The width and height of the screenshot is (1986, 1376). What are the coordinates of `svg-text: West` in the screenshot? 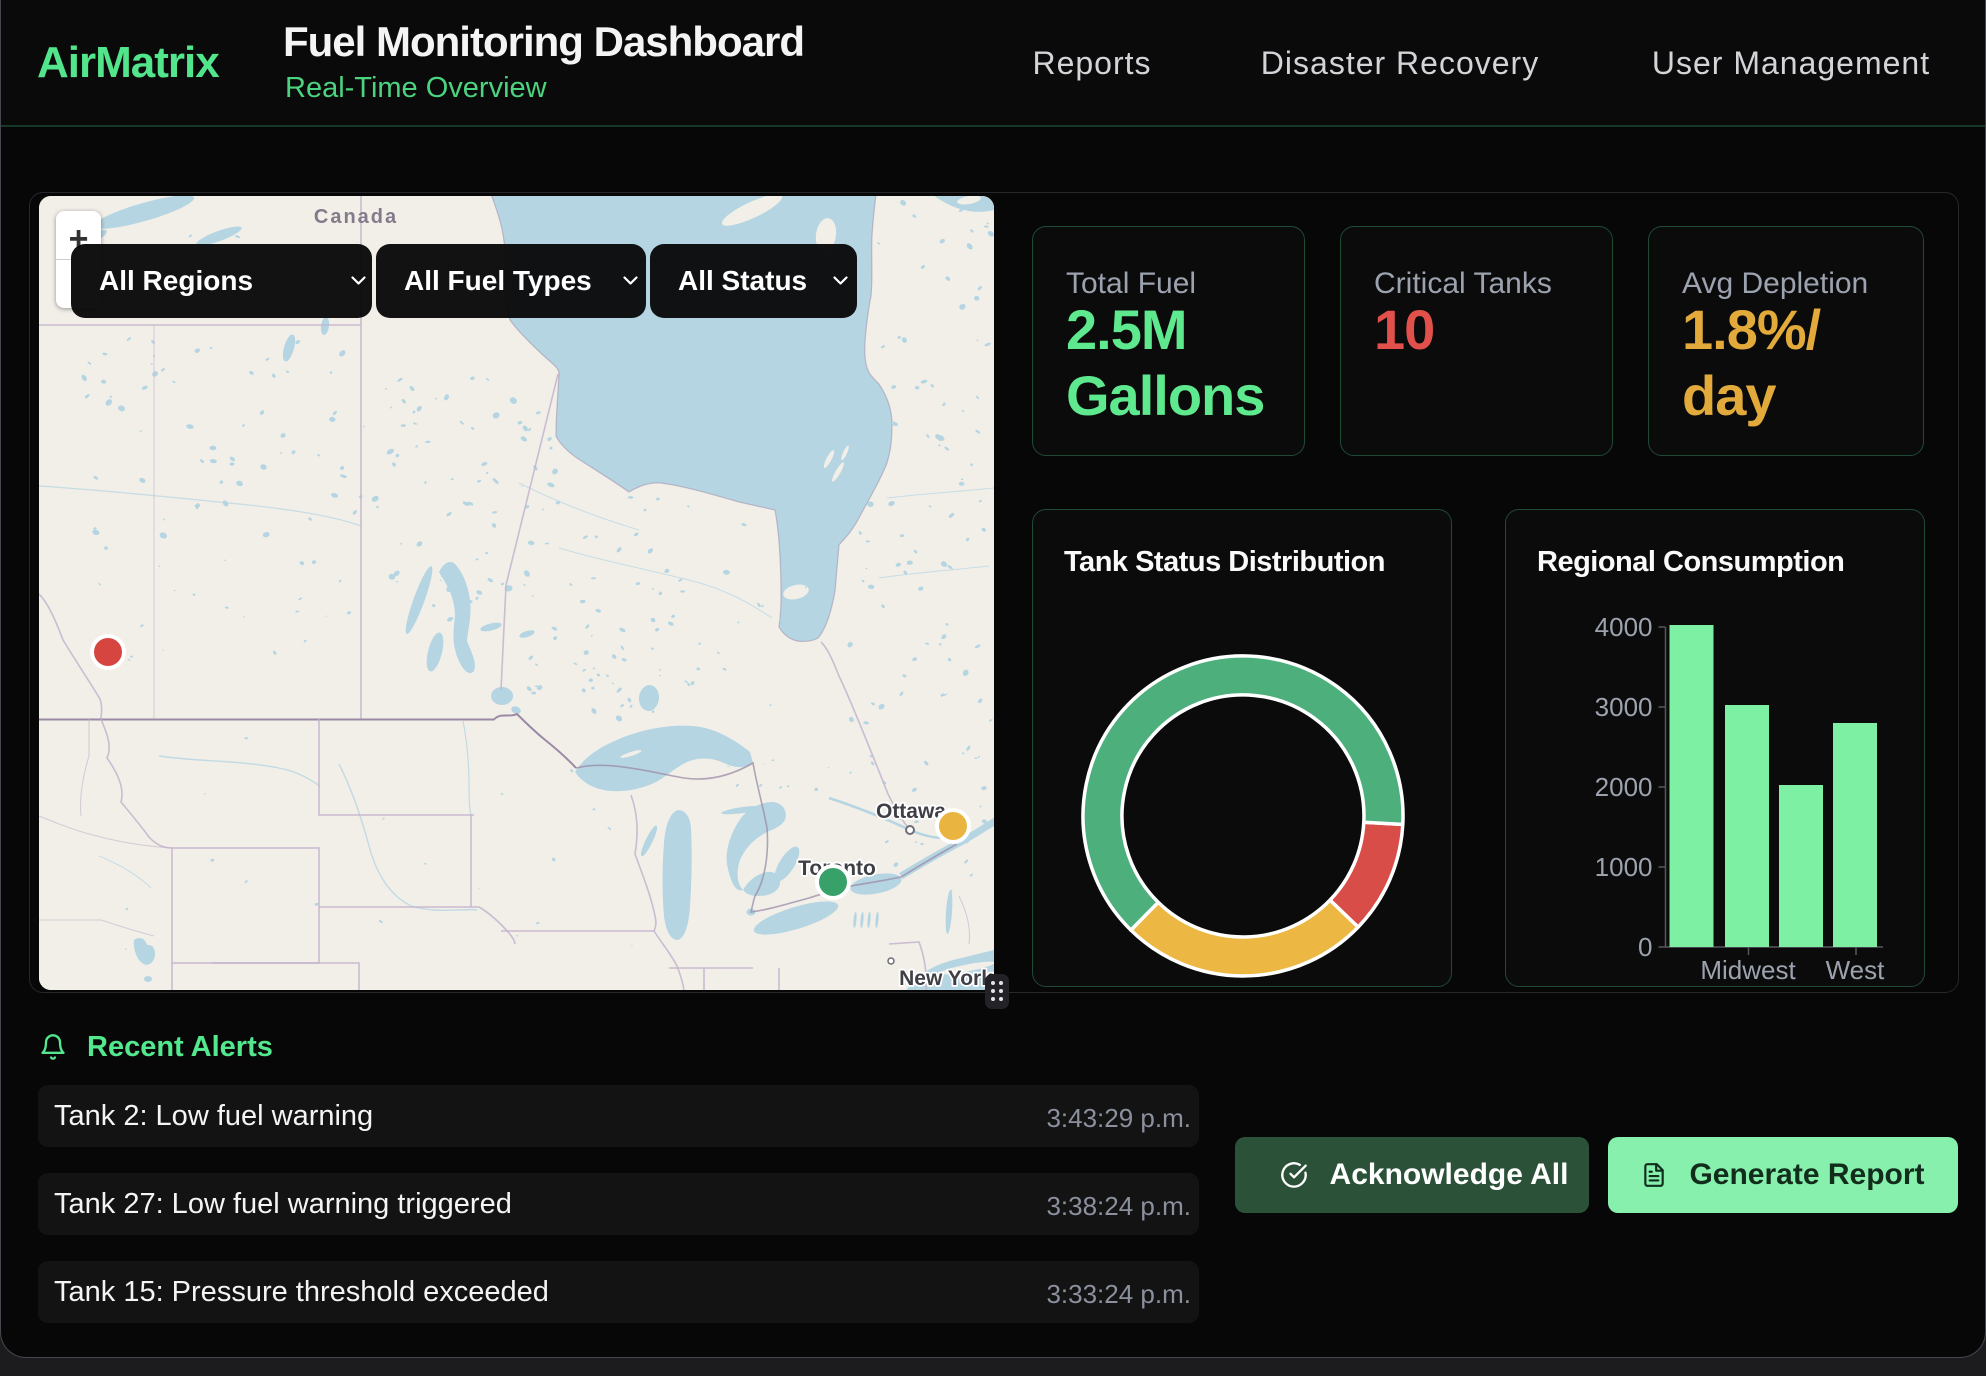 It's located at (1856, 970).